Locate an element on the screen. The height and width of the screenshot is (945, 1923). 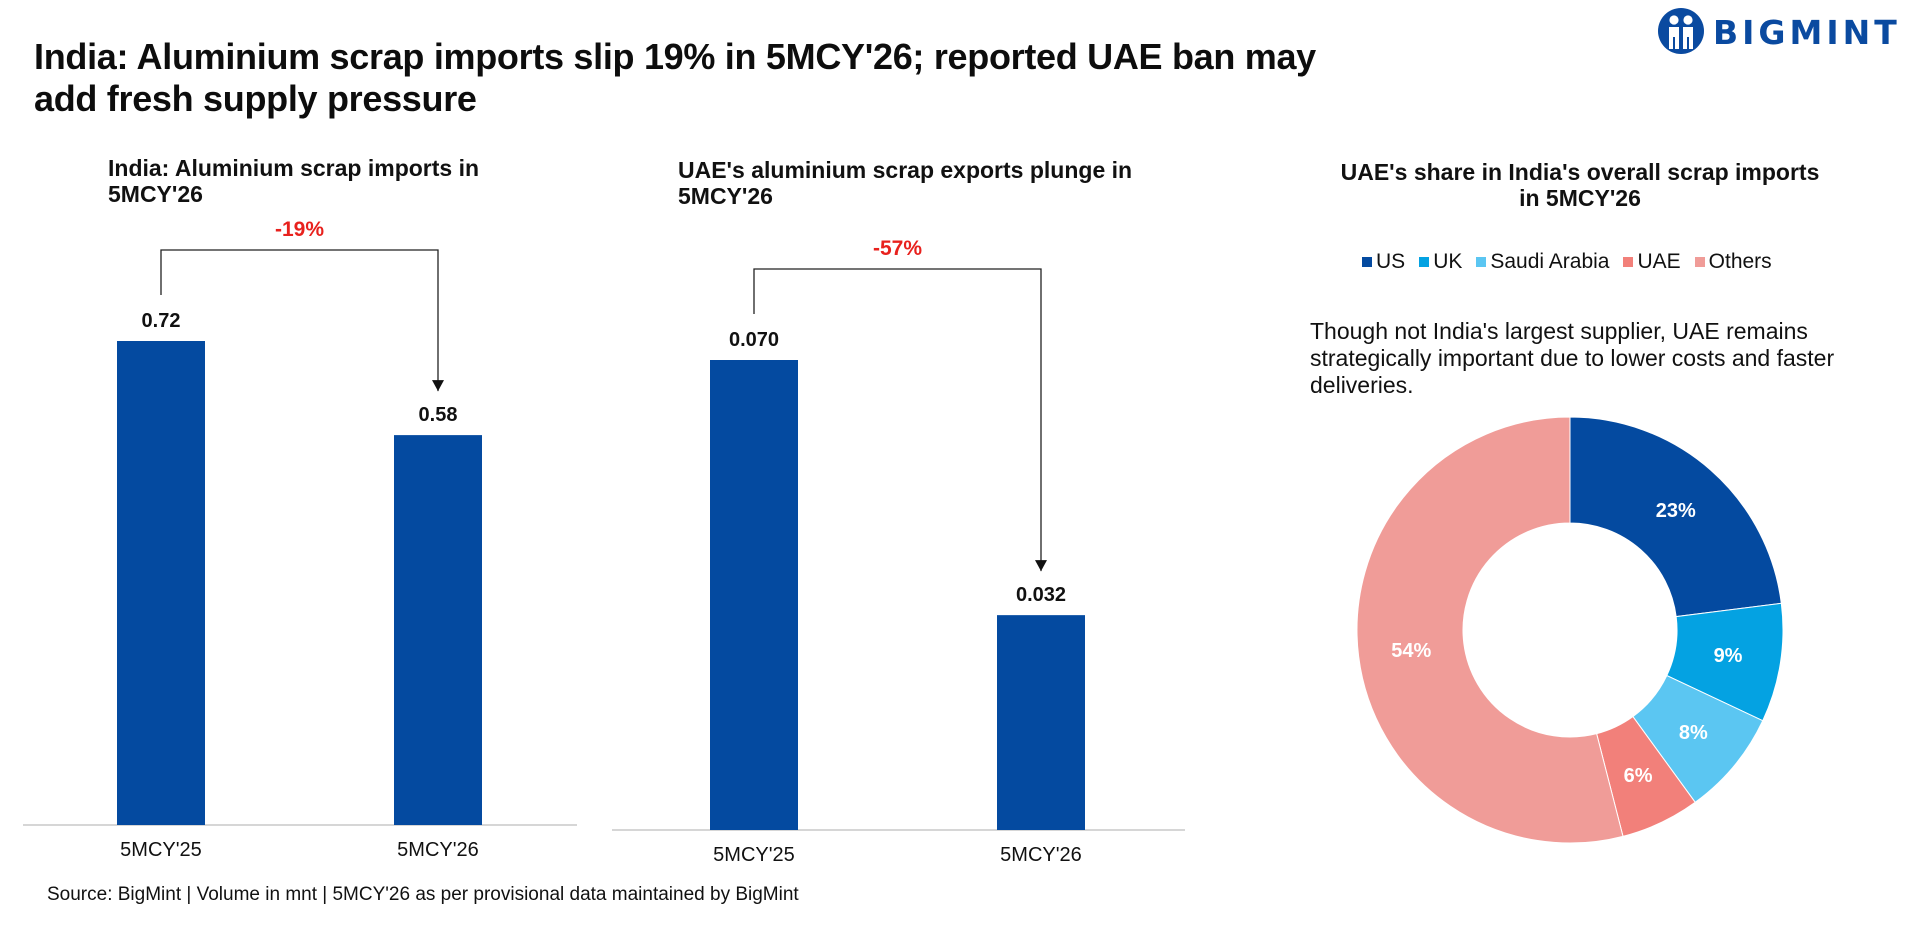
chart2-change-bracket is located at coordinates (897, 420).